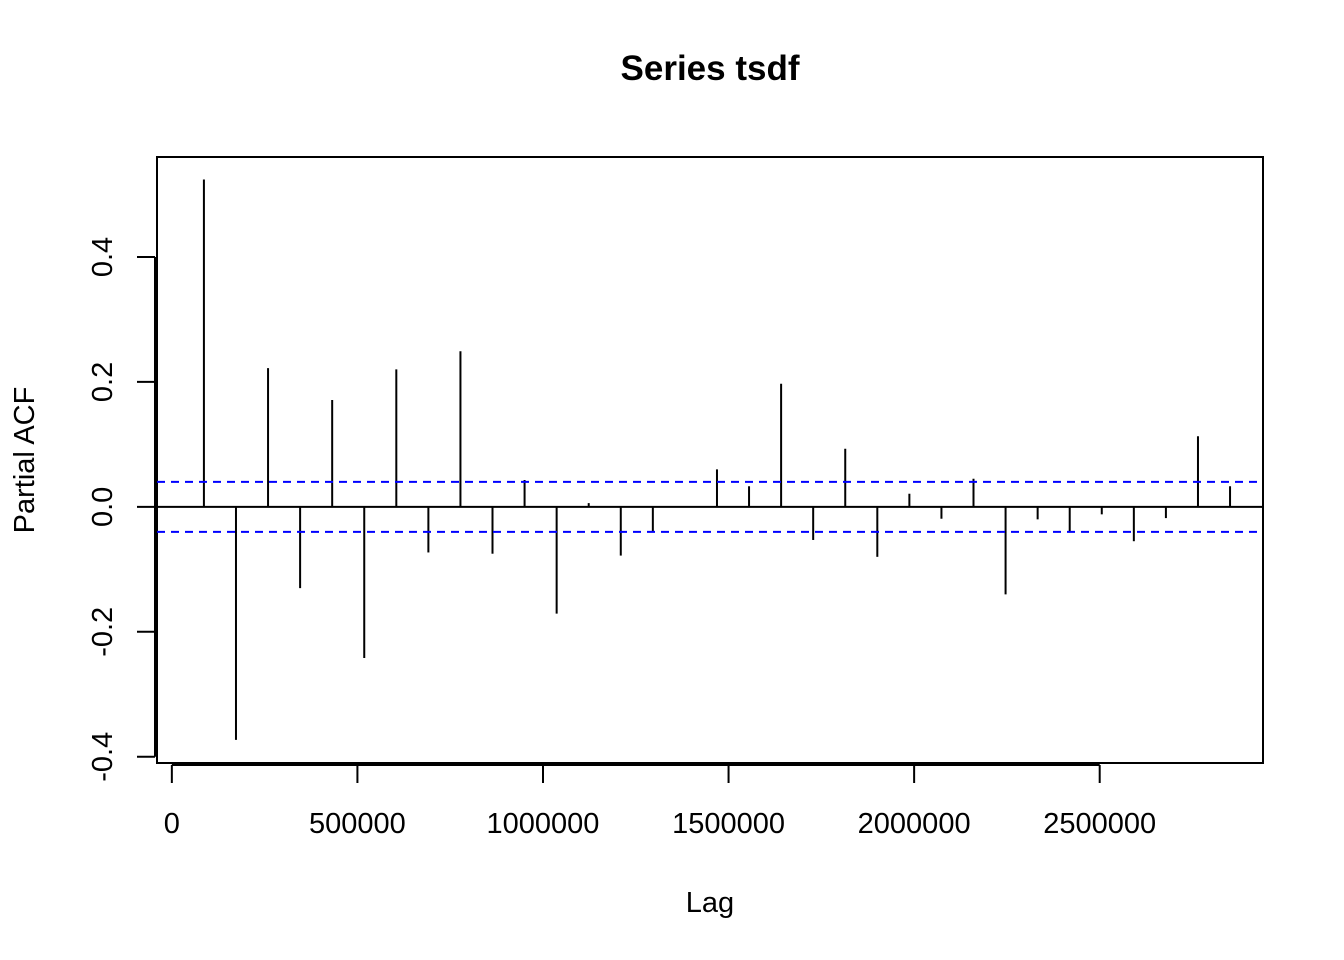 Image resolution: width=1344 pixels, height=960 pixels. Describe the element at coordinates (121, 509) in the screenshot. I see `y-axis: -0.4 -0.2 0.0 0.2 0.4` at that location.